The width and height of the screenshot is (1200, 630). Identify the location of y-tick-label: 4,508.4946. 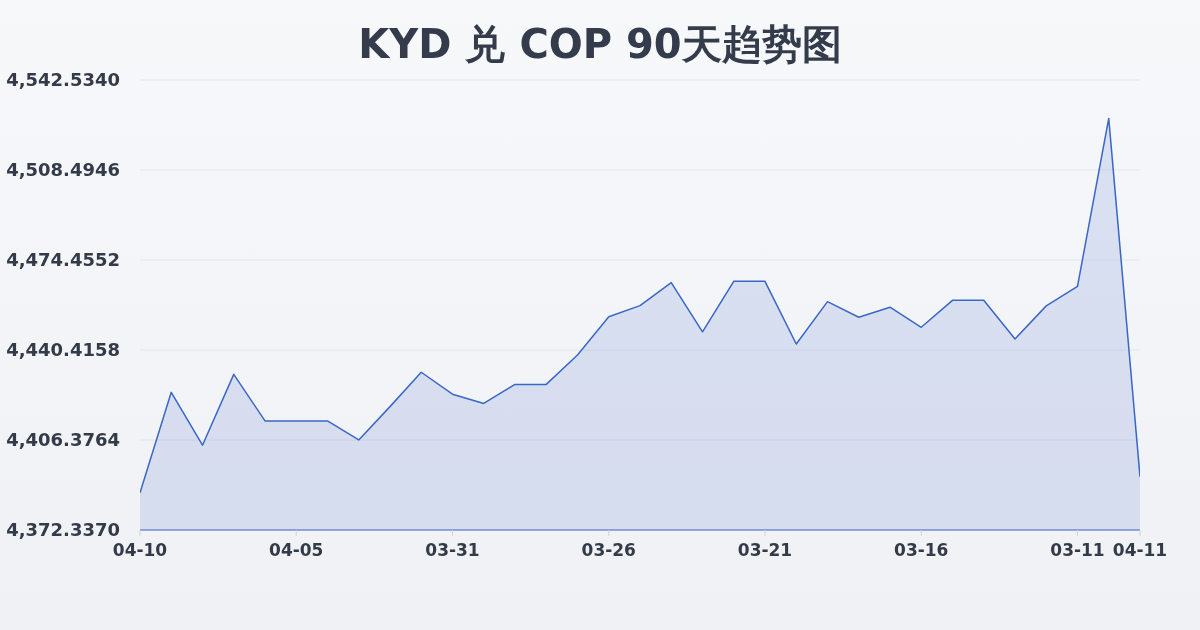
(63, 170).